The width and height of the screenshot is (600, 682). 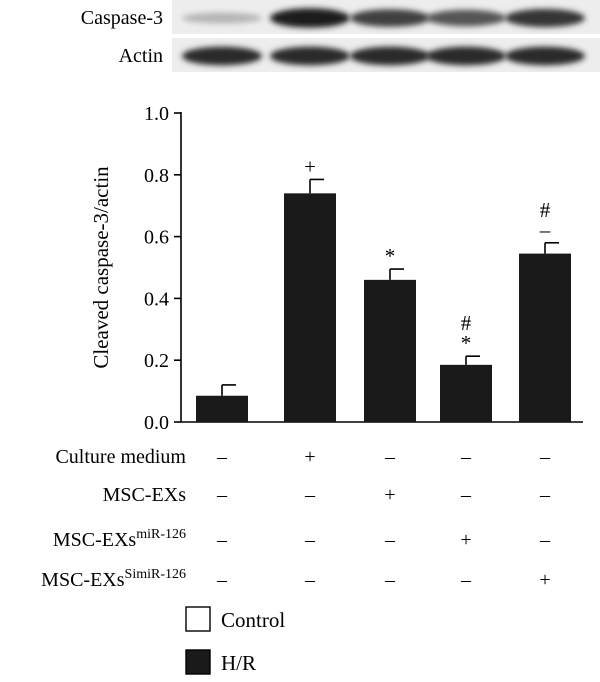 I want to click on western-blot: Caspase-3 Actin, so click(x=340, y=36).